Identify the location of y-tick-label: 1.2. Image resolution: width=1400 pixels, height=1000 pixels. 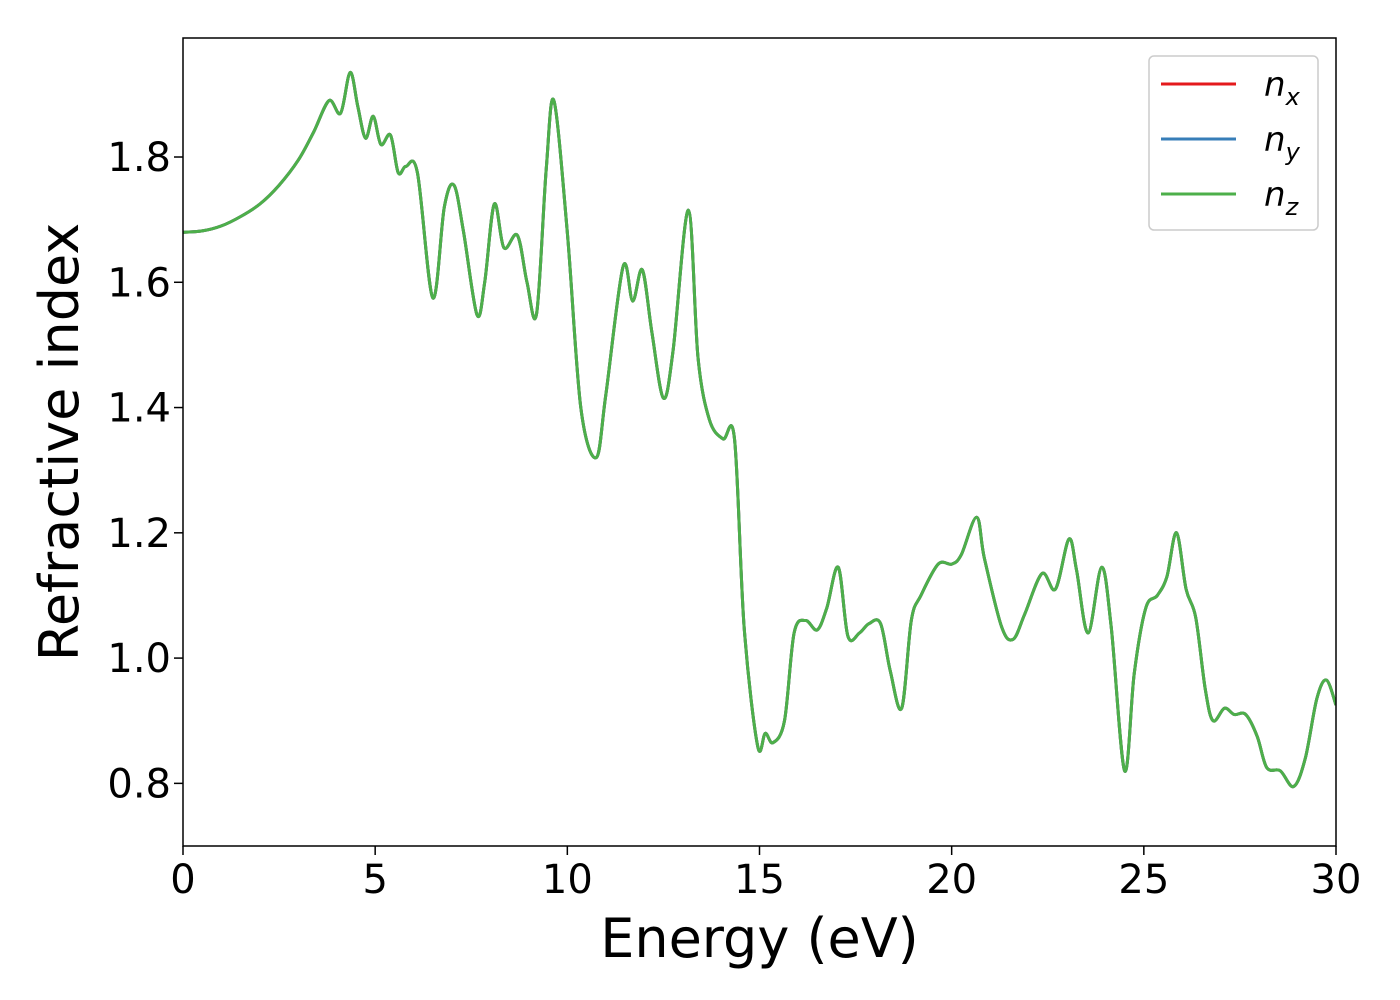
(139, 534).